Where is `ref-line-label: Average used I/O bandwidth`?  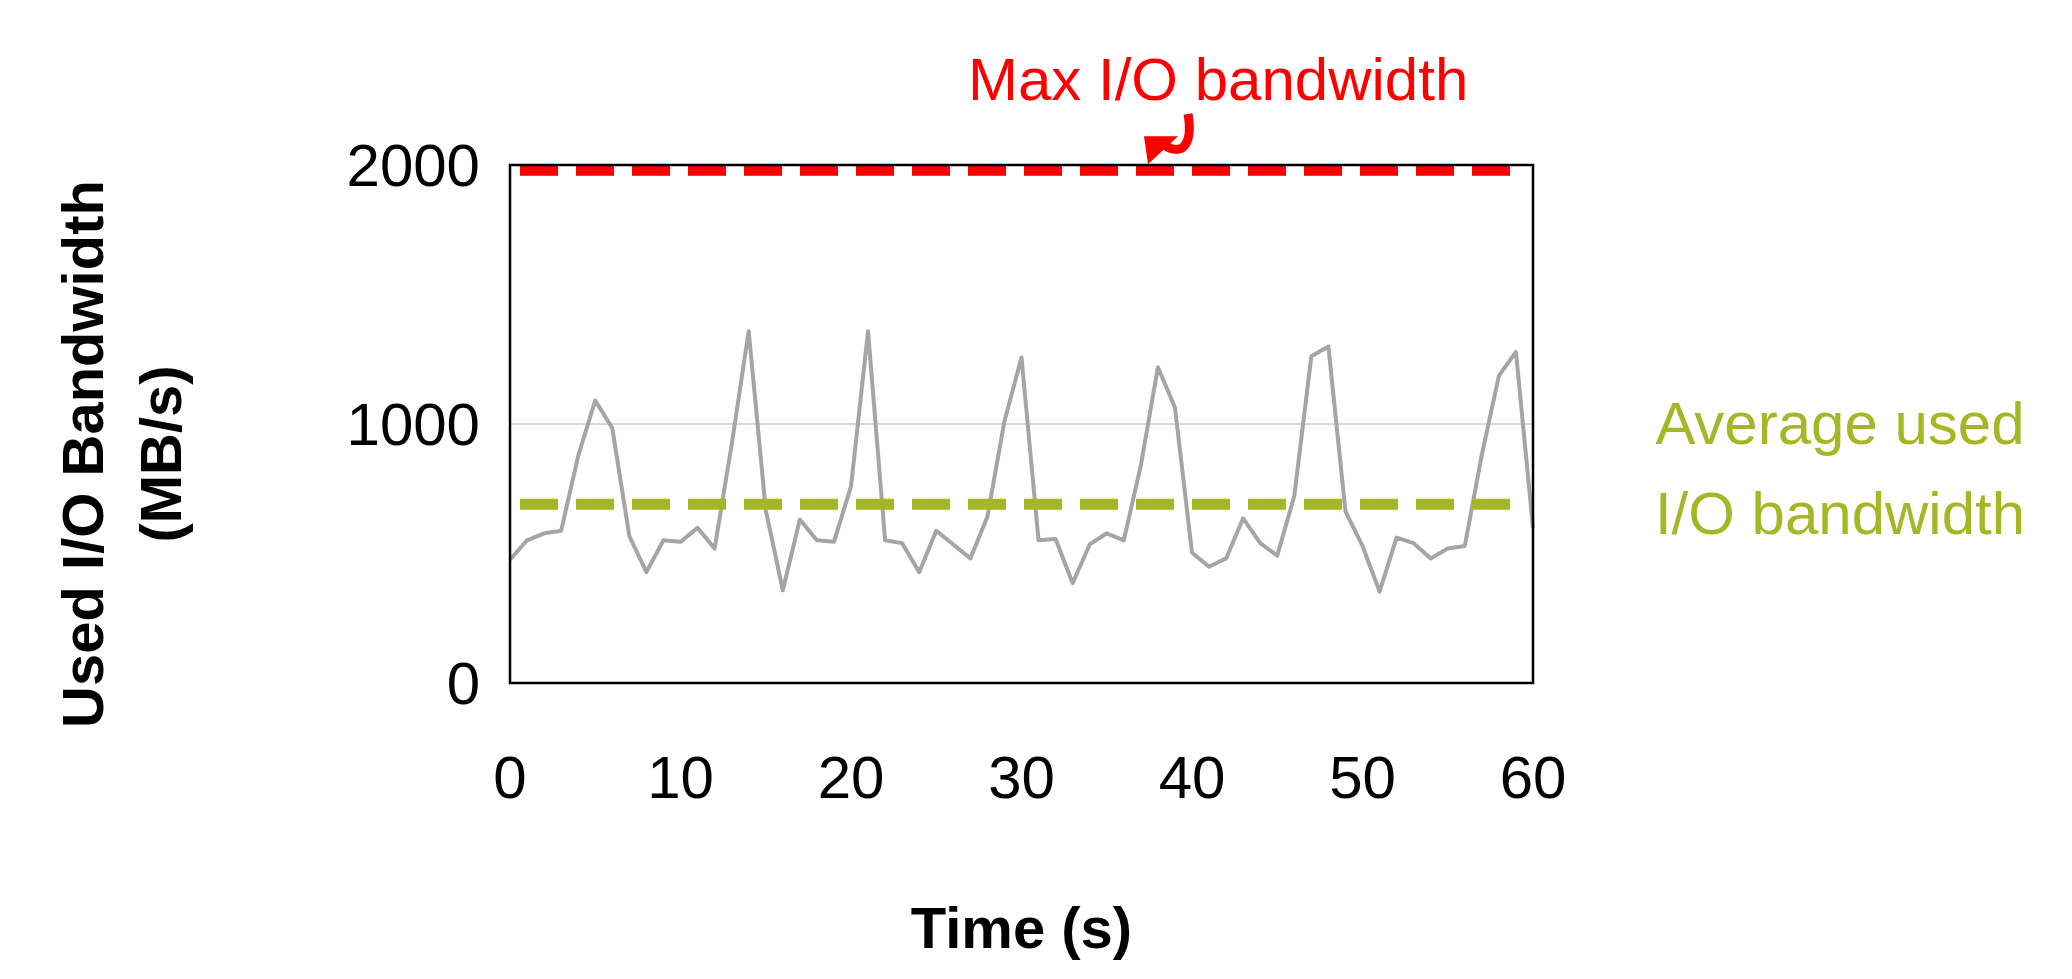
ref-line-label: Average used I/O bandwidth is located at coordinates (1840, 469).